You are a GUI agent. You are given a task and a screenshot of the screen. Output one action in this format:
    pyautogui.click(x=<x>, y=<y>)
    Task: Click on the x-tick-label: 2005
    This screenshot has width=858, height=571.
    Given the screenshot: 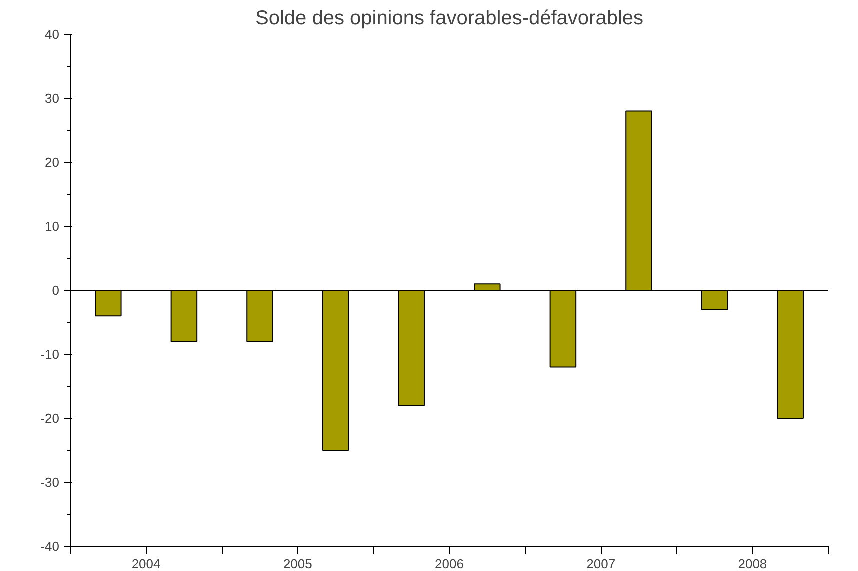 What is the action you would take?
    pyautogui.click(x=297, y=563)
    